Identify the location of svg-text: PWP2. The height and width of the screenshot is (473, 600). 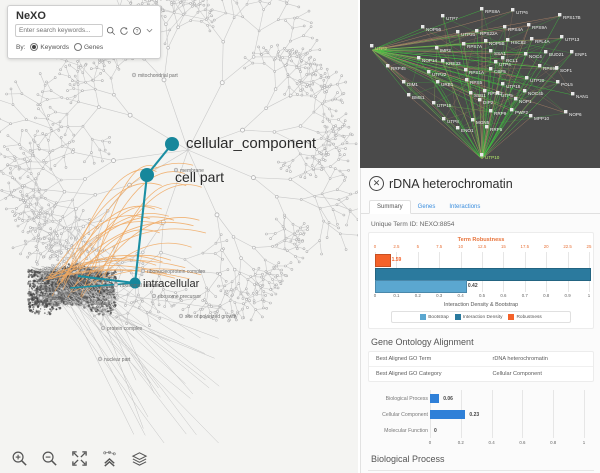
(521, 112).